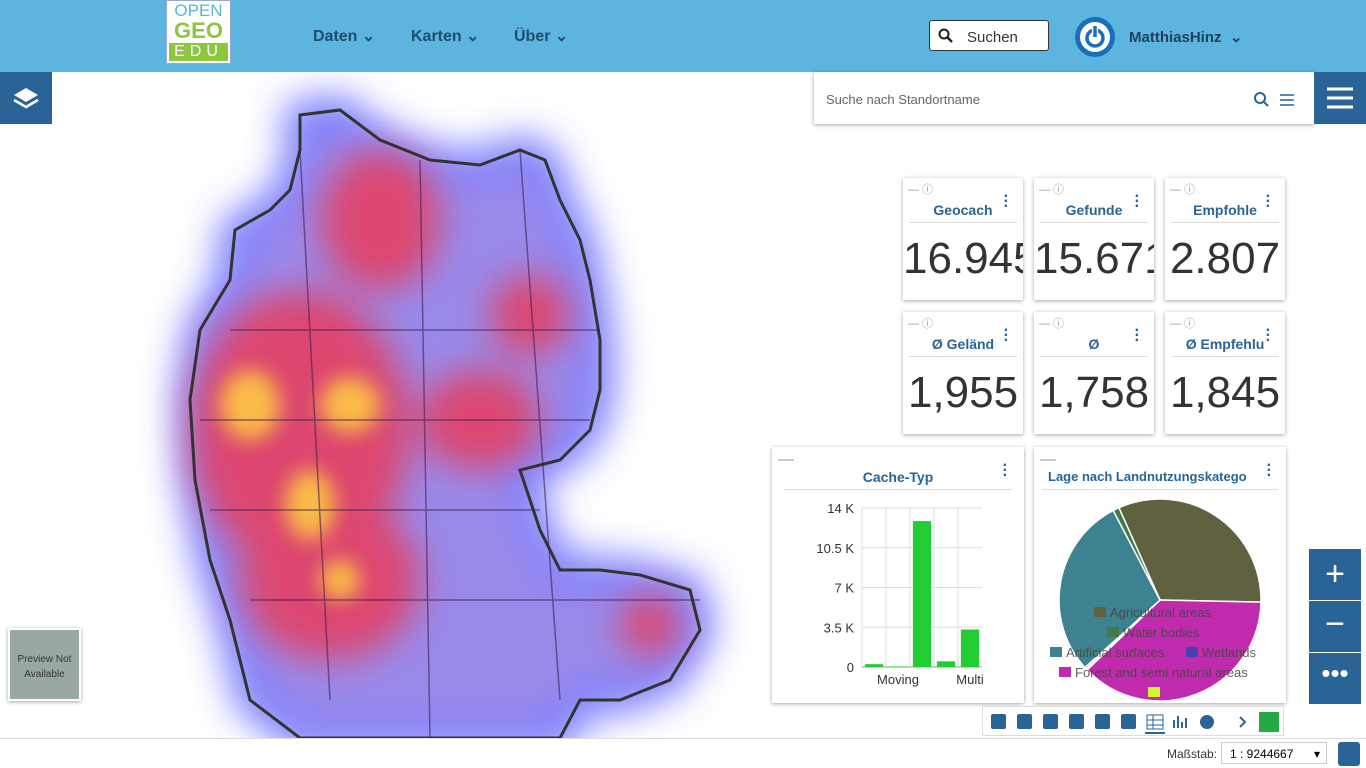 This screenshot has width=1366, height=768. Describe the element at coordinates (436, 36) in the screenshot. I see `nav-label: Karten` at that location.